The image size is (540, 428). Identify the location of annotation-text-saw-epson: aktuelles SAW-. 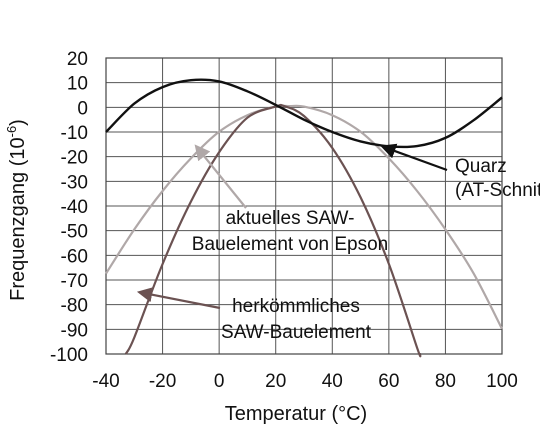
(290, 218).